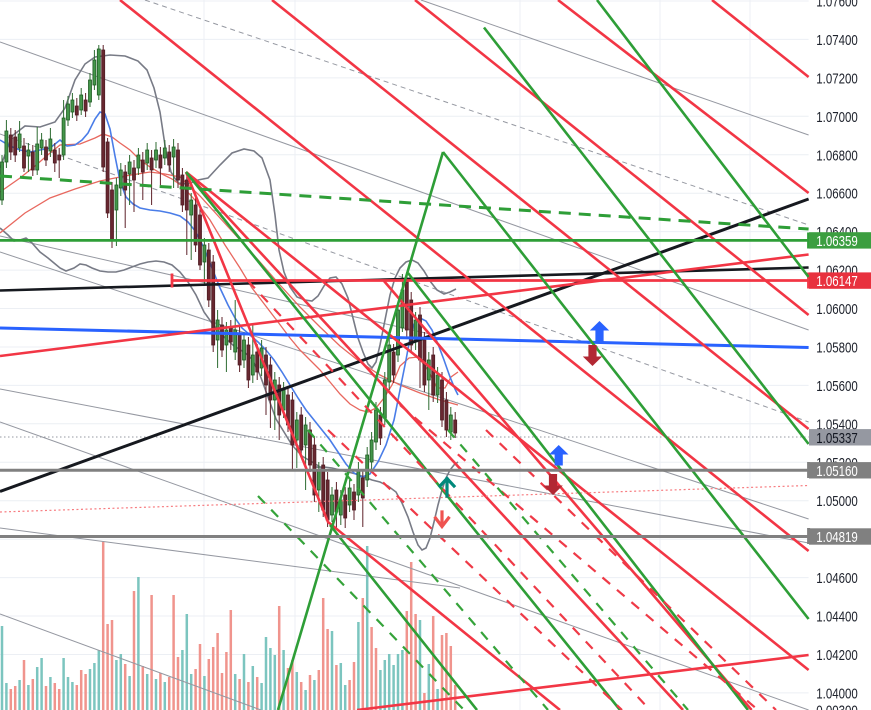  I want to click on svg-text: 1.05337, so click(837, 438).